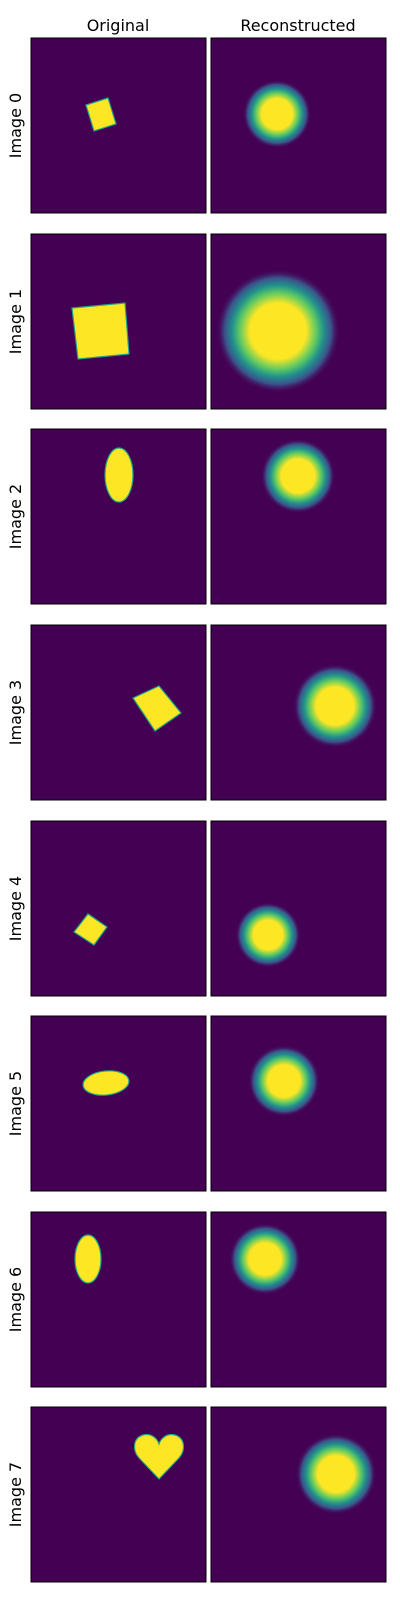 This screenshot has width=400, height=1600. Describe the element at coordinates (15, 1494) in the screenshot. I see `row-label: Image 7` at that location.